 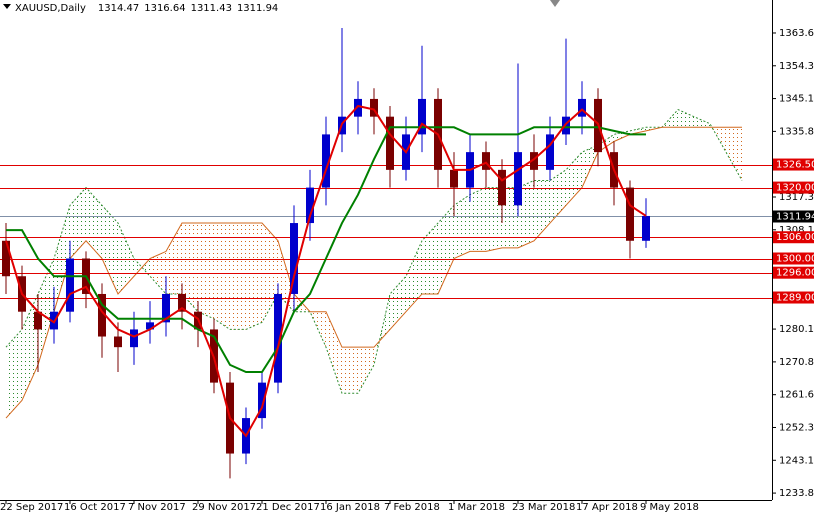 I want to click on y-tick-label: 1317.35, so click(x=796, y=197).